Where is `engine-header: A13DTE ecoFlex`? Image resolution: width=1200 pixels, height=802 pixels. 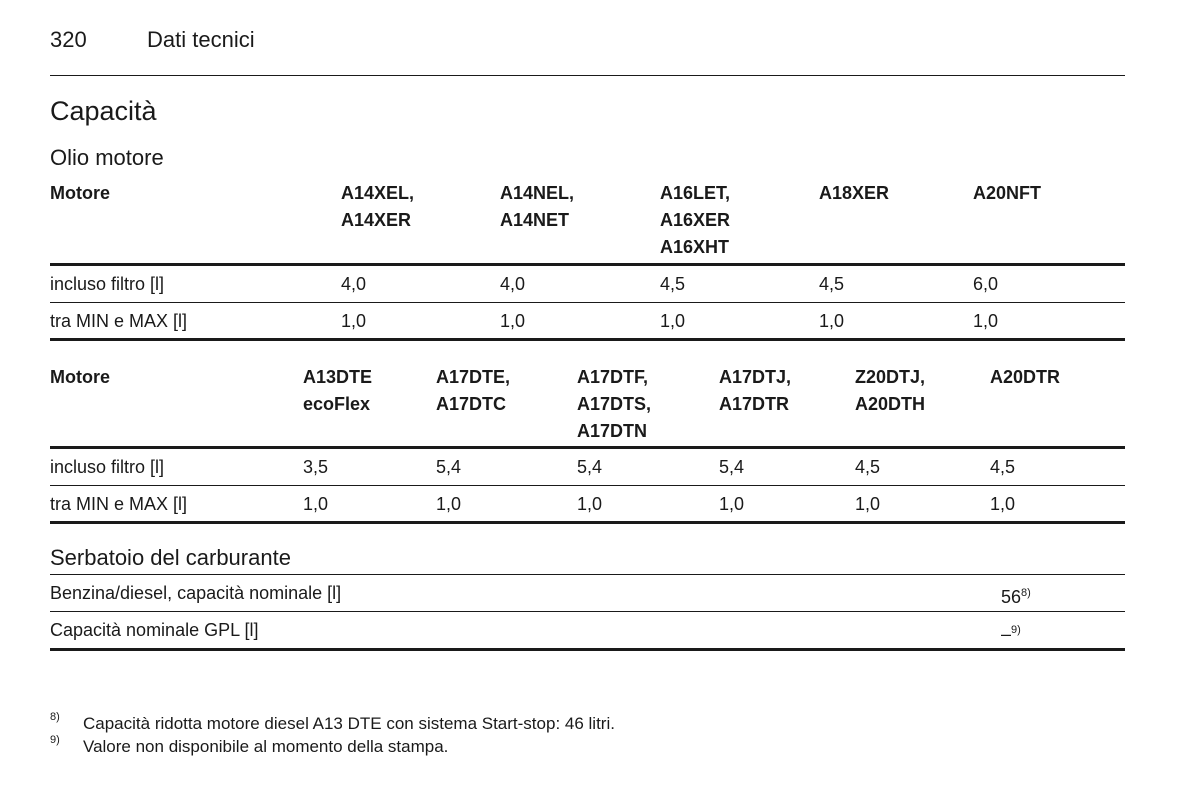
engine-header: A13DTE ecoFlex is located at coordinates (338, 390).